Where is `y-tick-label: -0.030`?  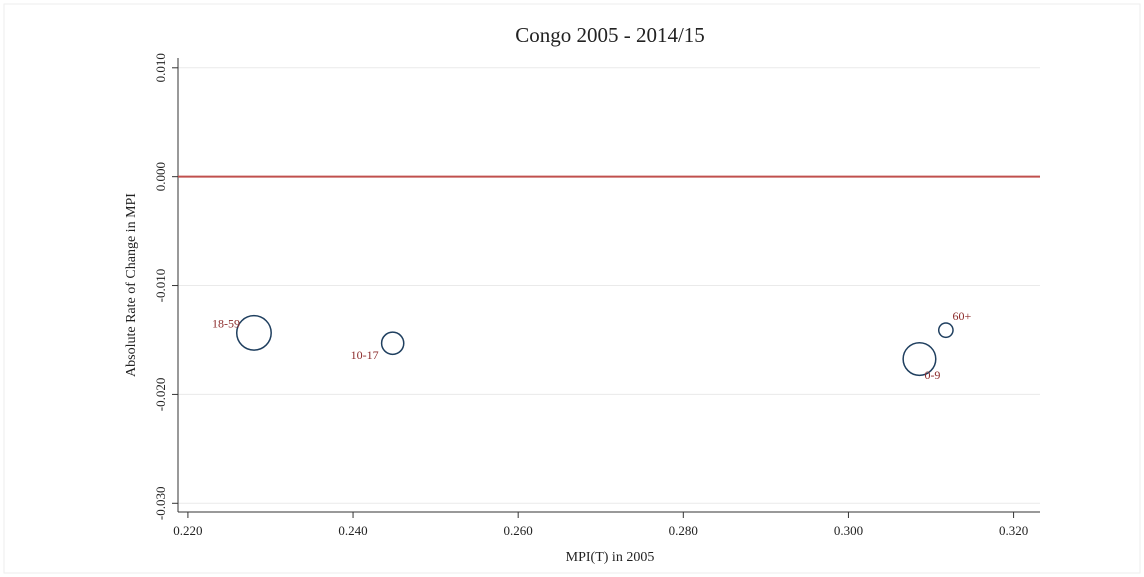
y-tick-label: -0.030 is located at coordinates (160, 503).